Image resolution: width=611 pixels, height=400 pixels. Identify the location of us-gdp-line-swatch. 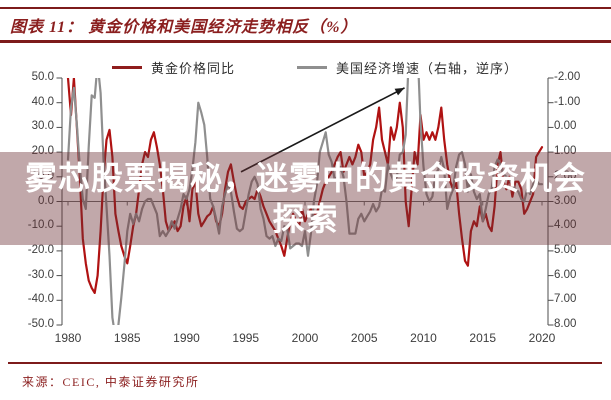
(312, 67).